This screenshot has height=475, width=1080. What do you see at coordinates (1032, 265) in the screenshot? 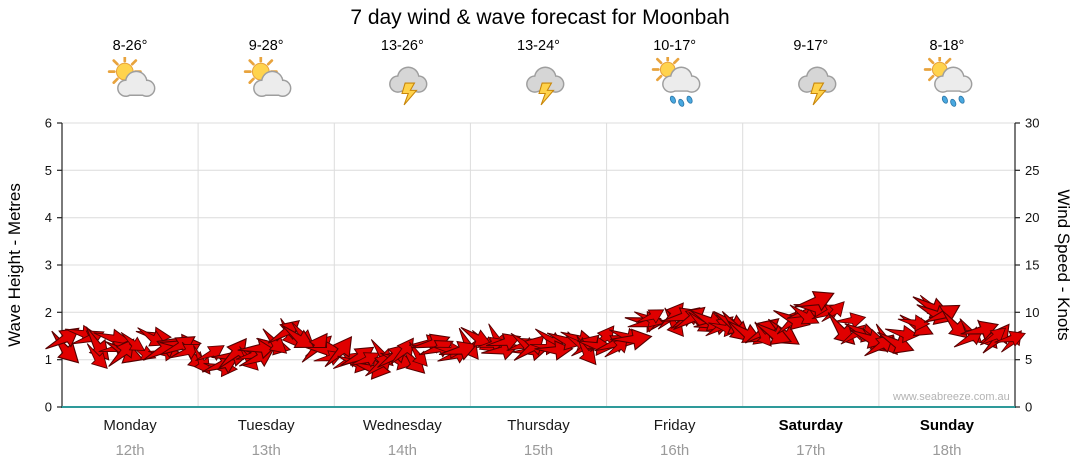
I see `svg-text: 15` at bounding box center [1032, 265].